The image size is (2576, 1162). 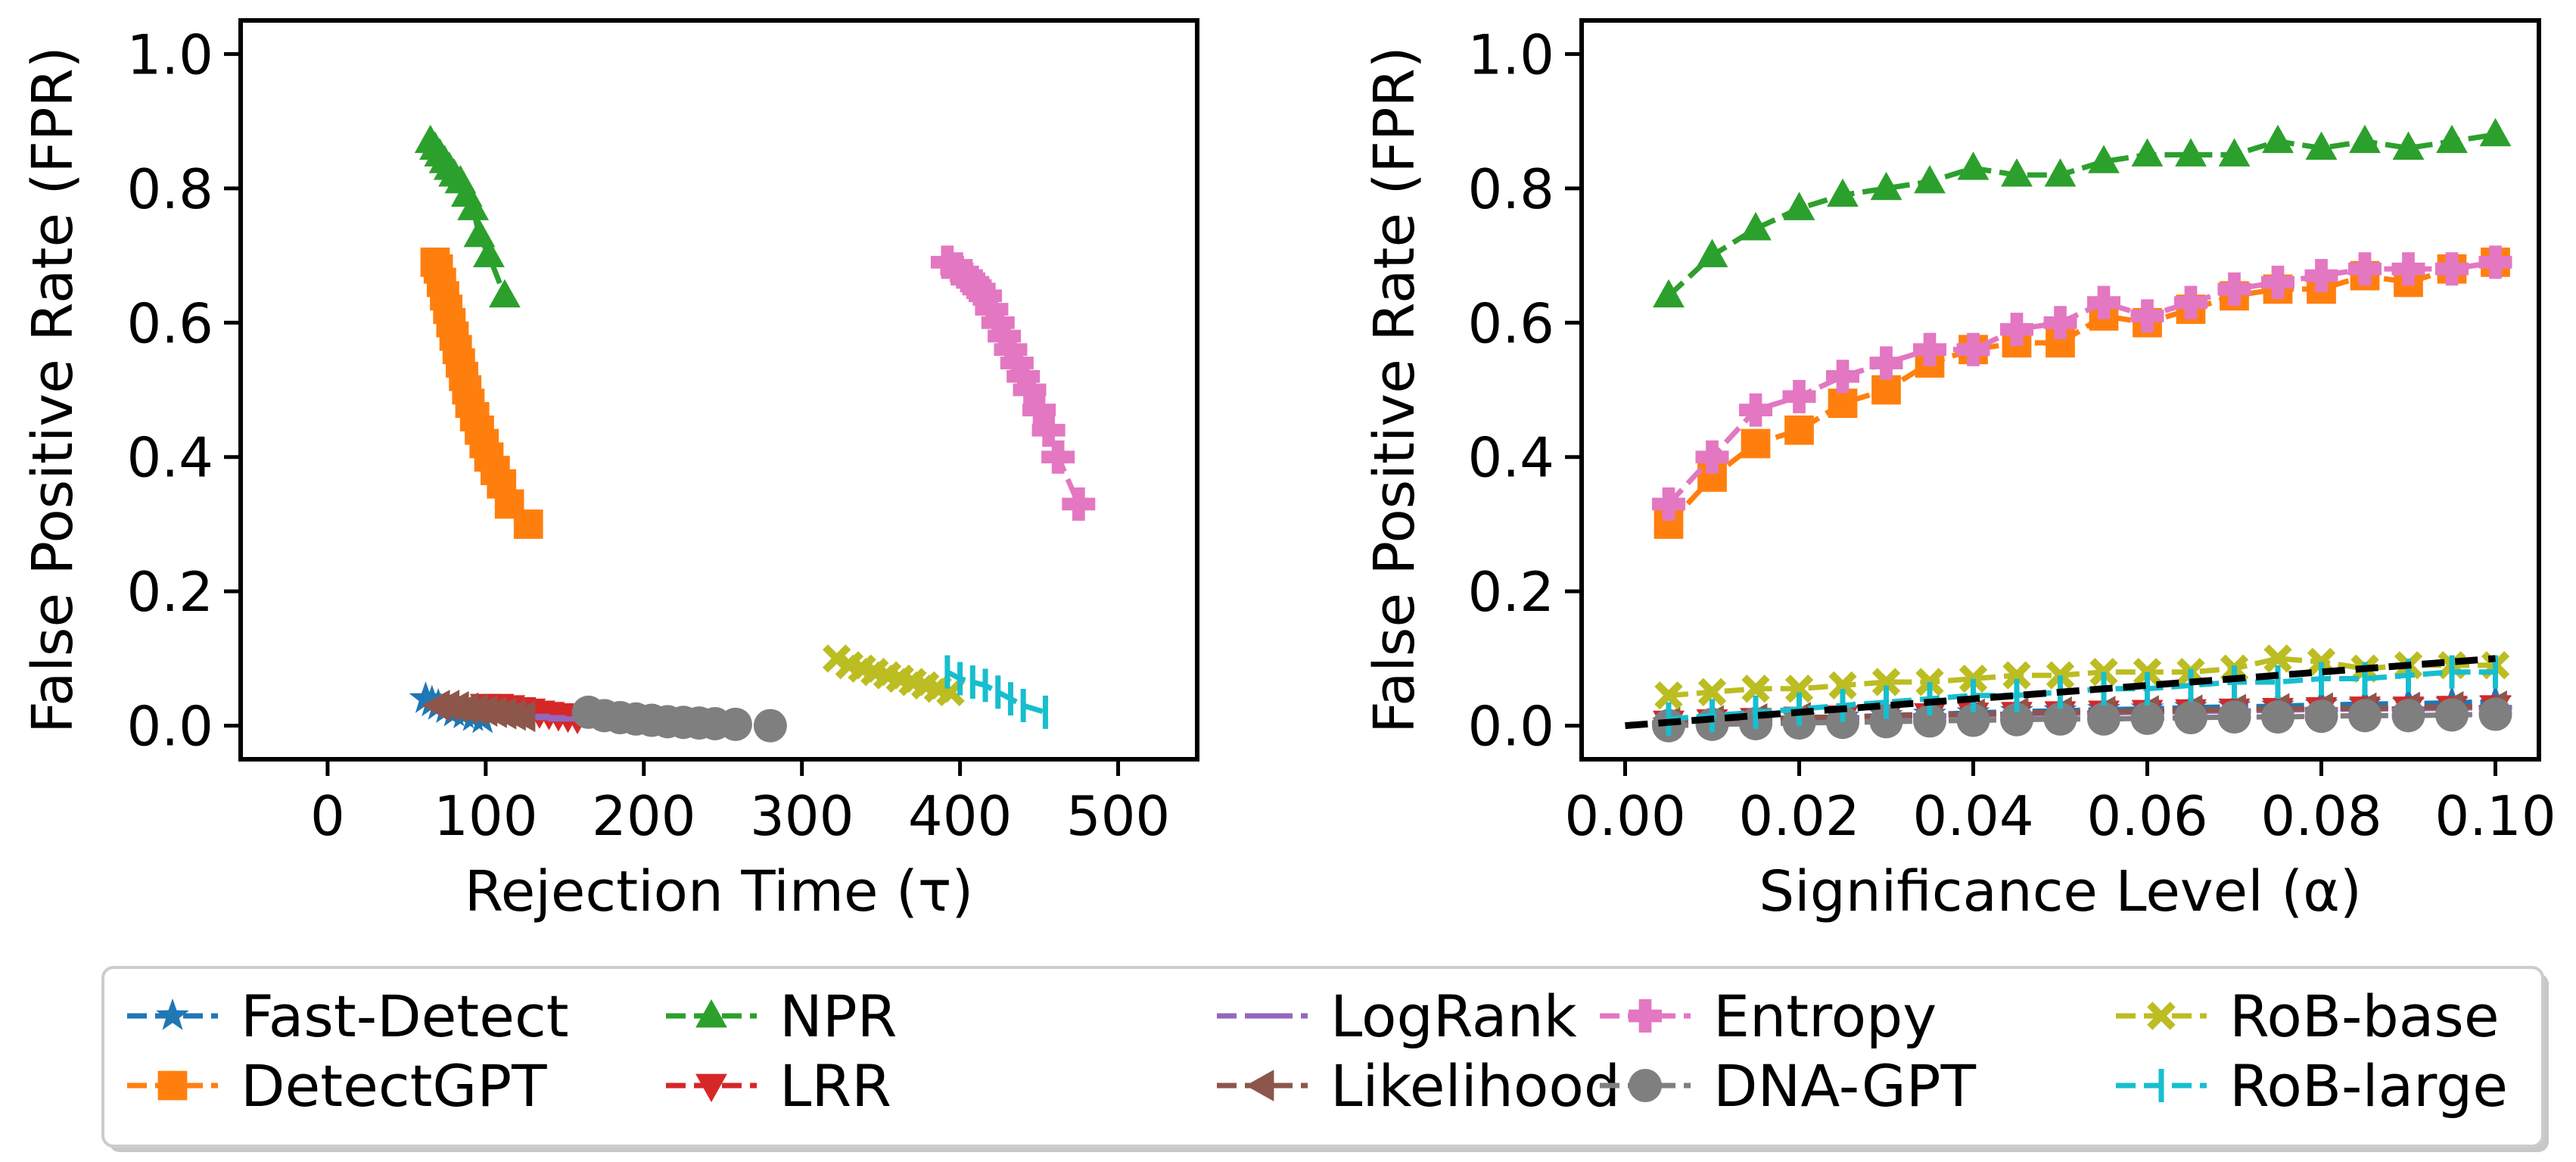 I want to click on reference-line-alpha, so click(x=2060, y=692).